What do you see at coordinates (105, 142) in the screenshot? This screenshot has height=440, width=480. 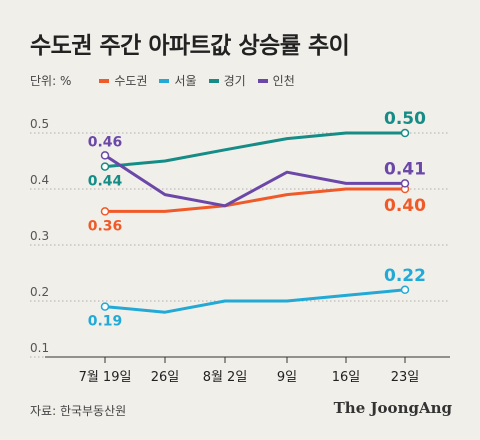 I see `data-value-label: 0.46` at bounding box center [105, 142].